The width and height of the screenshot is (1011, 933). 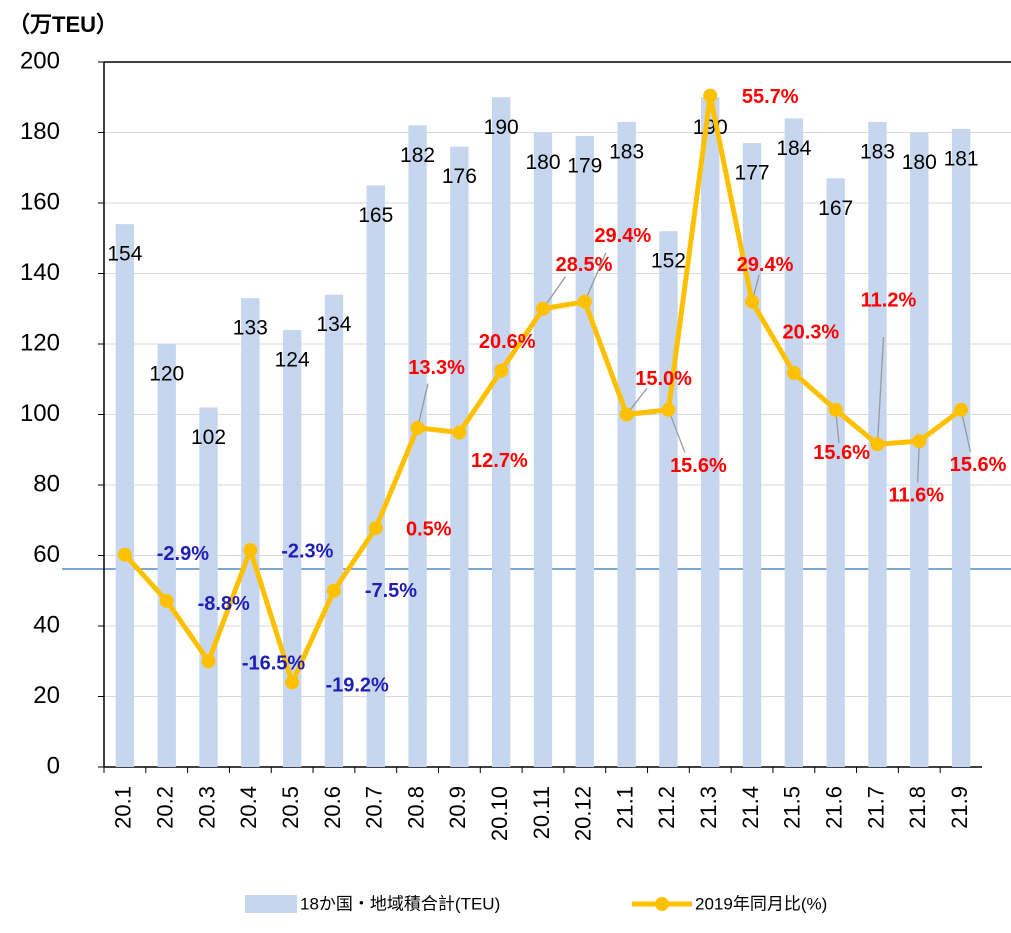 What do you see at coordinates (417, 155) in the screenshot?
I see `bar-value-label: 182` at bounding box center [417, 155].